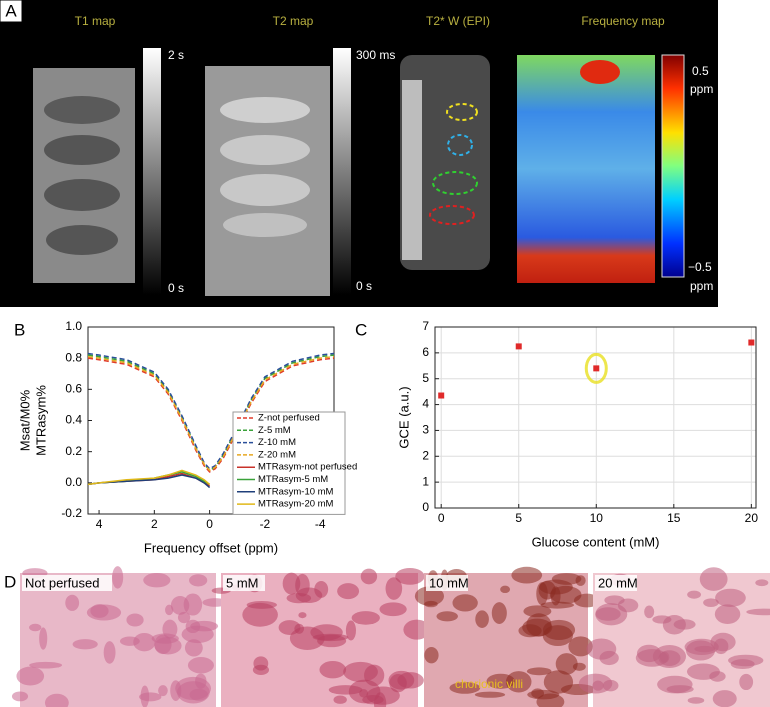 This screenshot has height=707, width=770. Describe the element at coordinates (403, 417) in the screenshot. I see `y-axis-label: GCE (a.u.)` at that location.